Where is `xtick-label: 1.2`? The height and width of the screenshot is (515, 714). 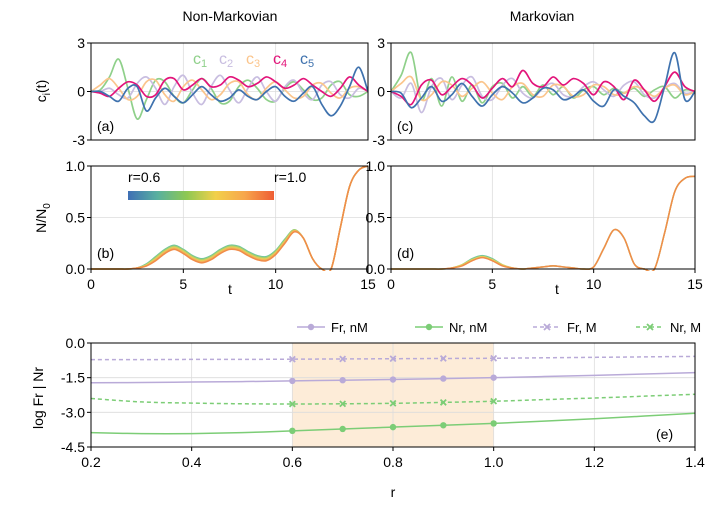 xtick-label: 1.2 is located at coordinates (595, 462).